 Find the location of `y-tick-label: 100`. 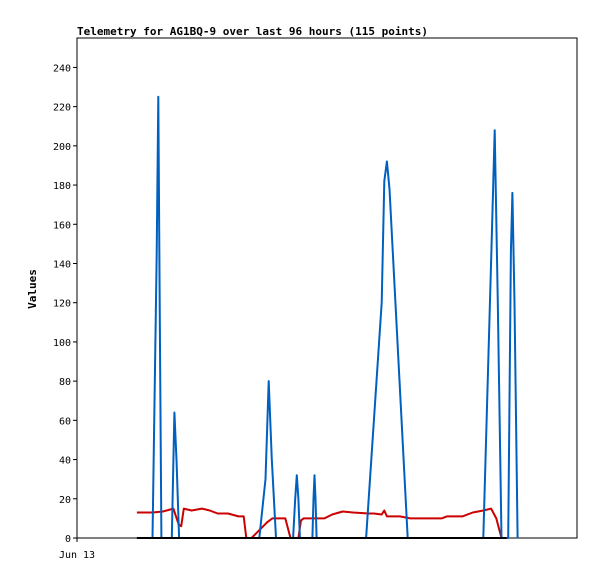

y-tick-label: 100 is located at coordinates (62, 343).